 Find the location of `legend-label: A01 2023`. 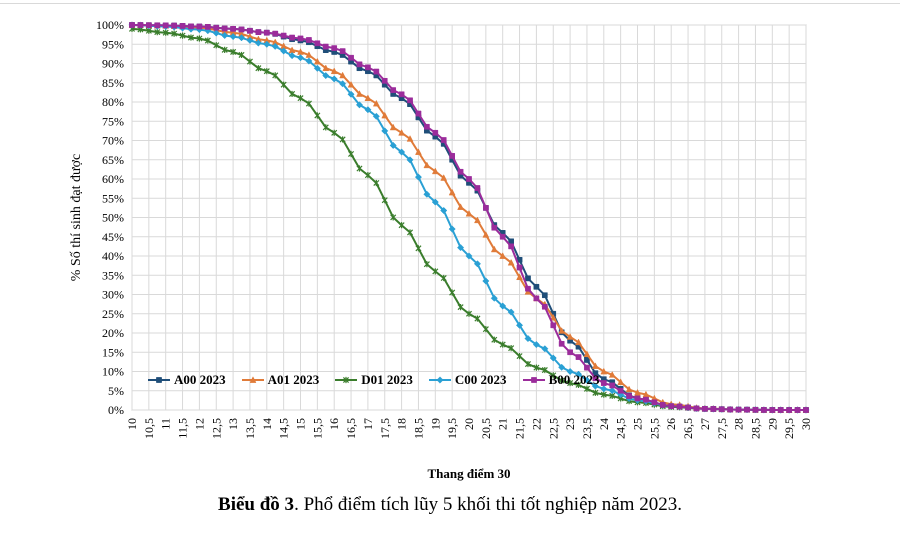

legend-label: A01 2023 is located at coordinates (293, 379).